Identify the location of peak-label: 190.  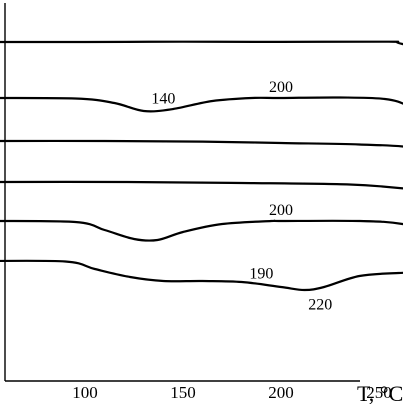
(261, 274).